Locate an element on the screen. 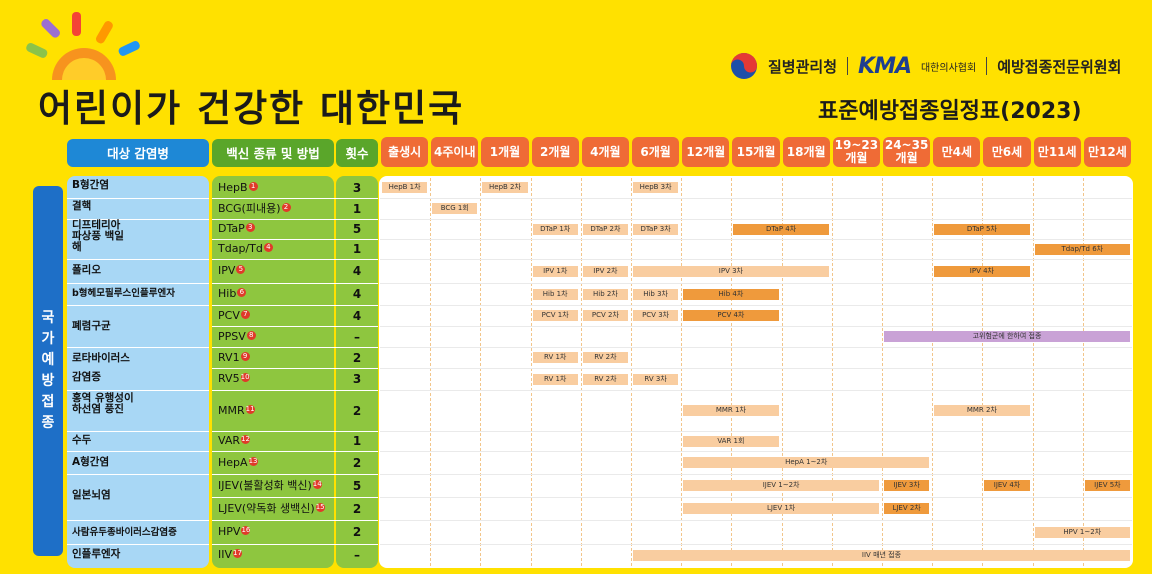 Image resolution: width=1152 pixels, height=574 pixels. vaccine-name: RV510 is located at coordinates (234, 379).